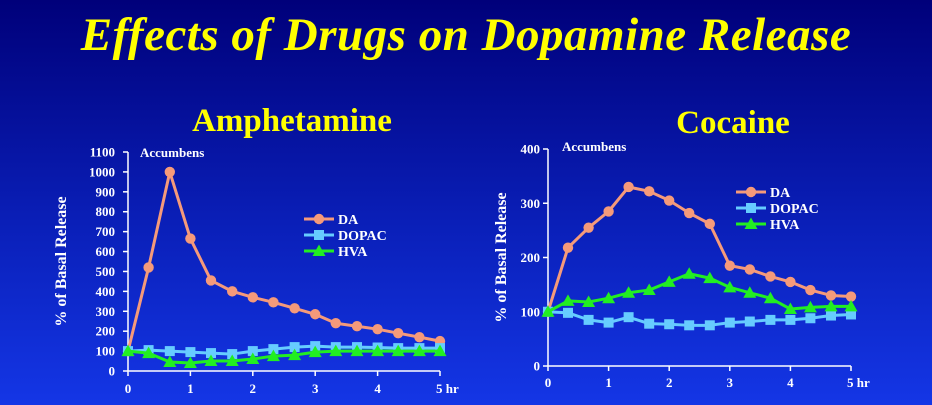 This screenshot has height=405, width=932. Describe the element at coordinates (106, 331) in the screenshot. I see `y-tick-label: 200` at that location.